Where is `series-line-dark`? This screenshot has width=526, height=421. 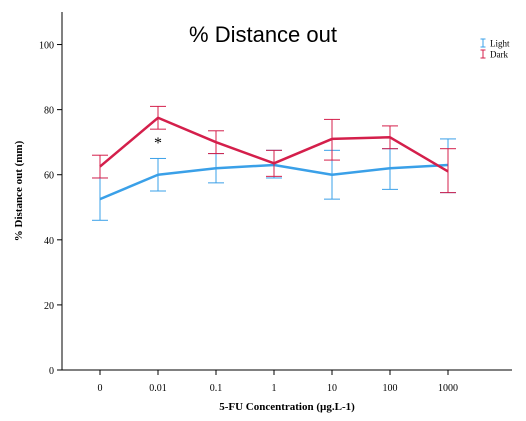
series-line-dark is located at coordinates (274, 144).